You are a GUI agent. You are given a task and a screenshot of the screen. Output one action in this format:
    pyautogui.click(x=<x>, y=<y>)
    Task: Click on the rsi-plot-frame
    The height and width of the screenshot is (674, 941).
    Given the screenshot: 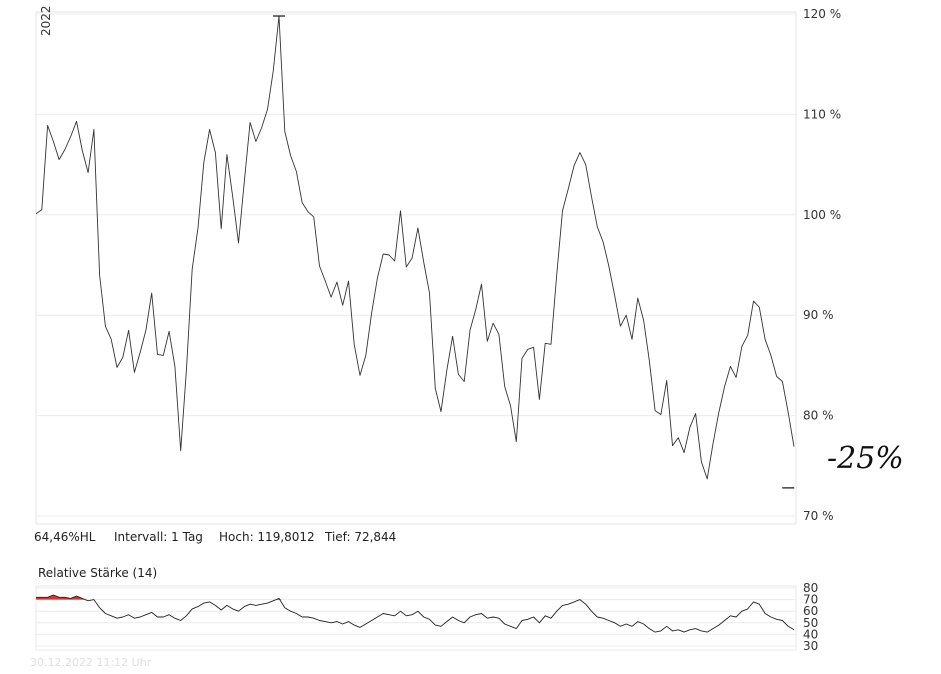 What is the action you would take?
    pyautogui.click(x=416, y=618)
    